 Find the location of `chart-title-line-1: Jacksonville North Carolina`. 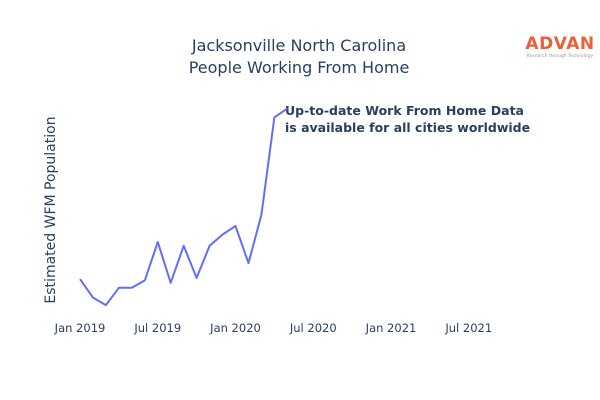

chart-title-line-1: Jacksonville North Carolina is located at coordinates (298, 45).